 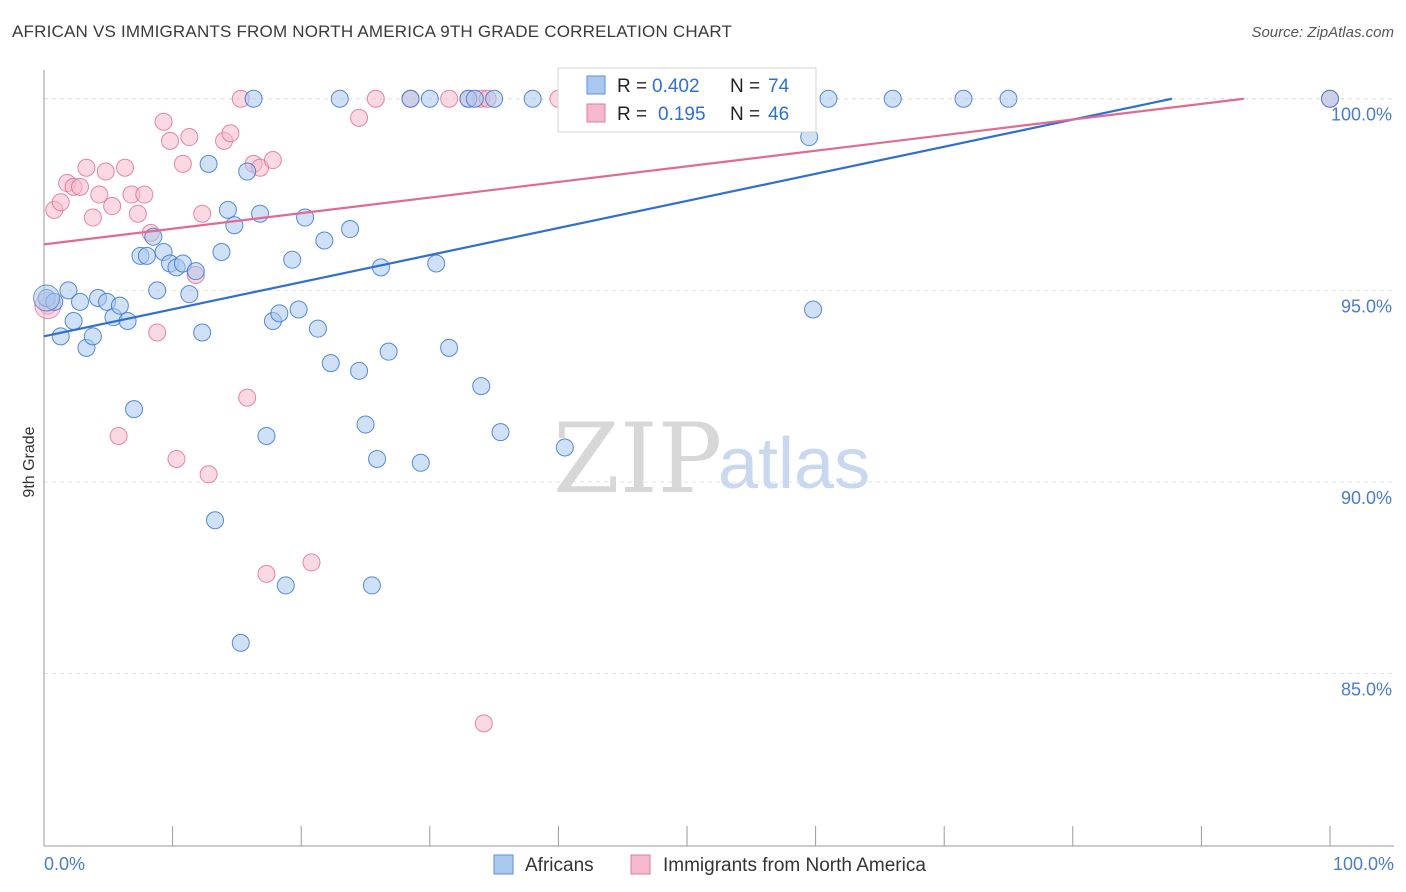 I want to click on x-axis-ticks, so click(x=687, y=836).